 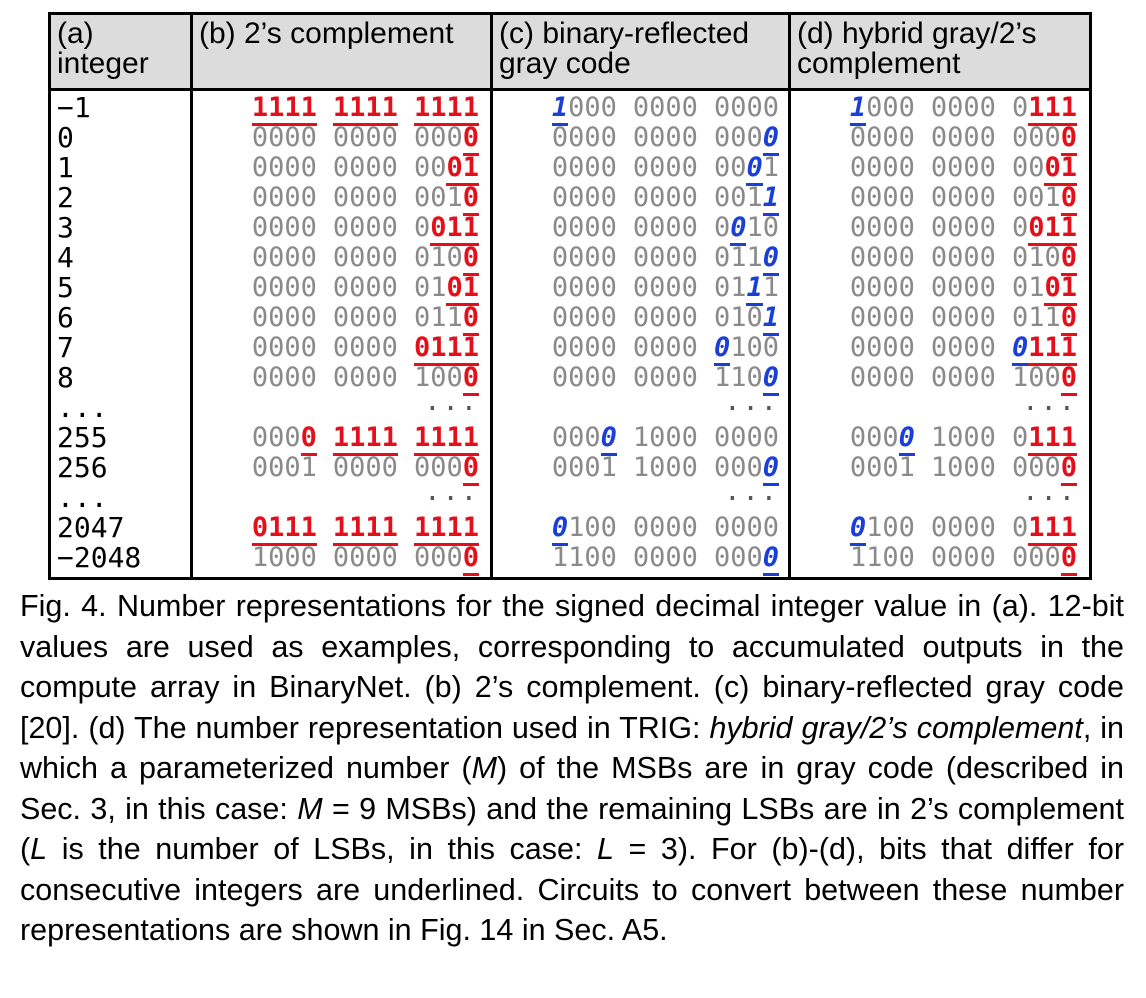 What do you see at coordinates (938, 139) in the screenshot?
I see `code-cell-d: 0000 0000 0000` at bounding box center [938, 139].